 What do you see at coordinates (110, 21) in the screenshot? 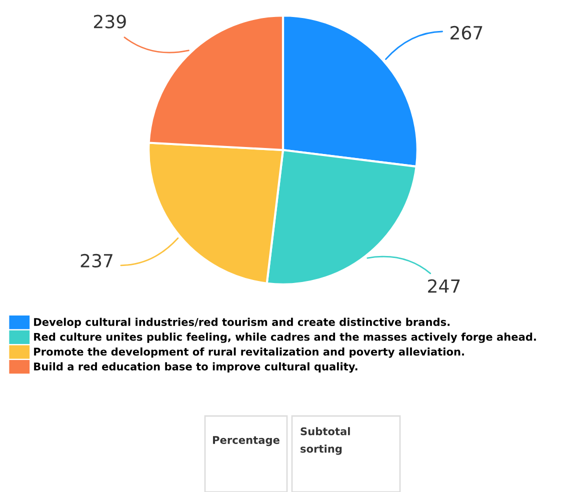
I see `data-label: 239` at bounding box center [110, 21].